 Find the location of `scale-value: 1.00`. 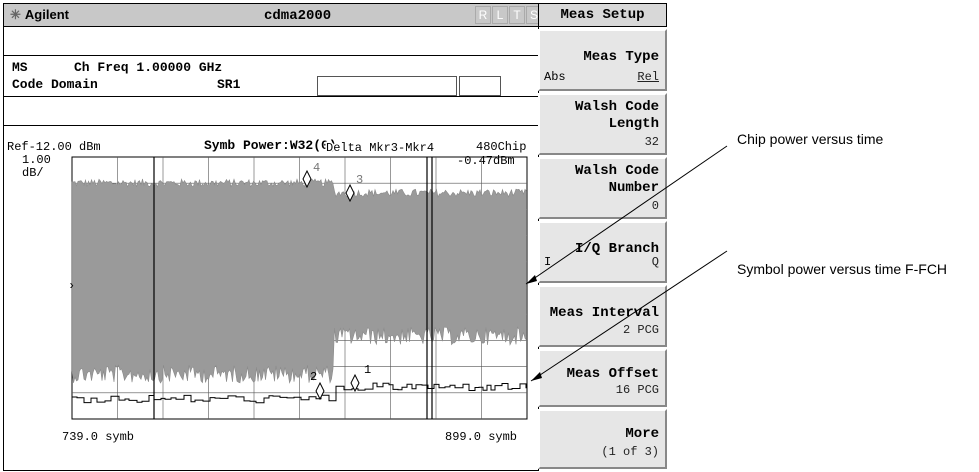

scale-value: 1.00 is located at coordinates (36, 160).